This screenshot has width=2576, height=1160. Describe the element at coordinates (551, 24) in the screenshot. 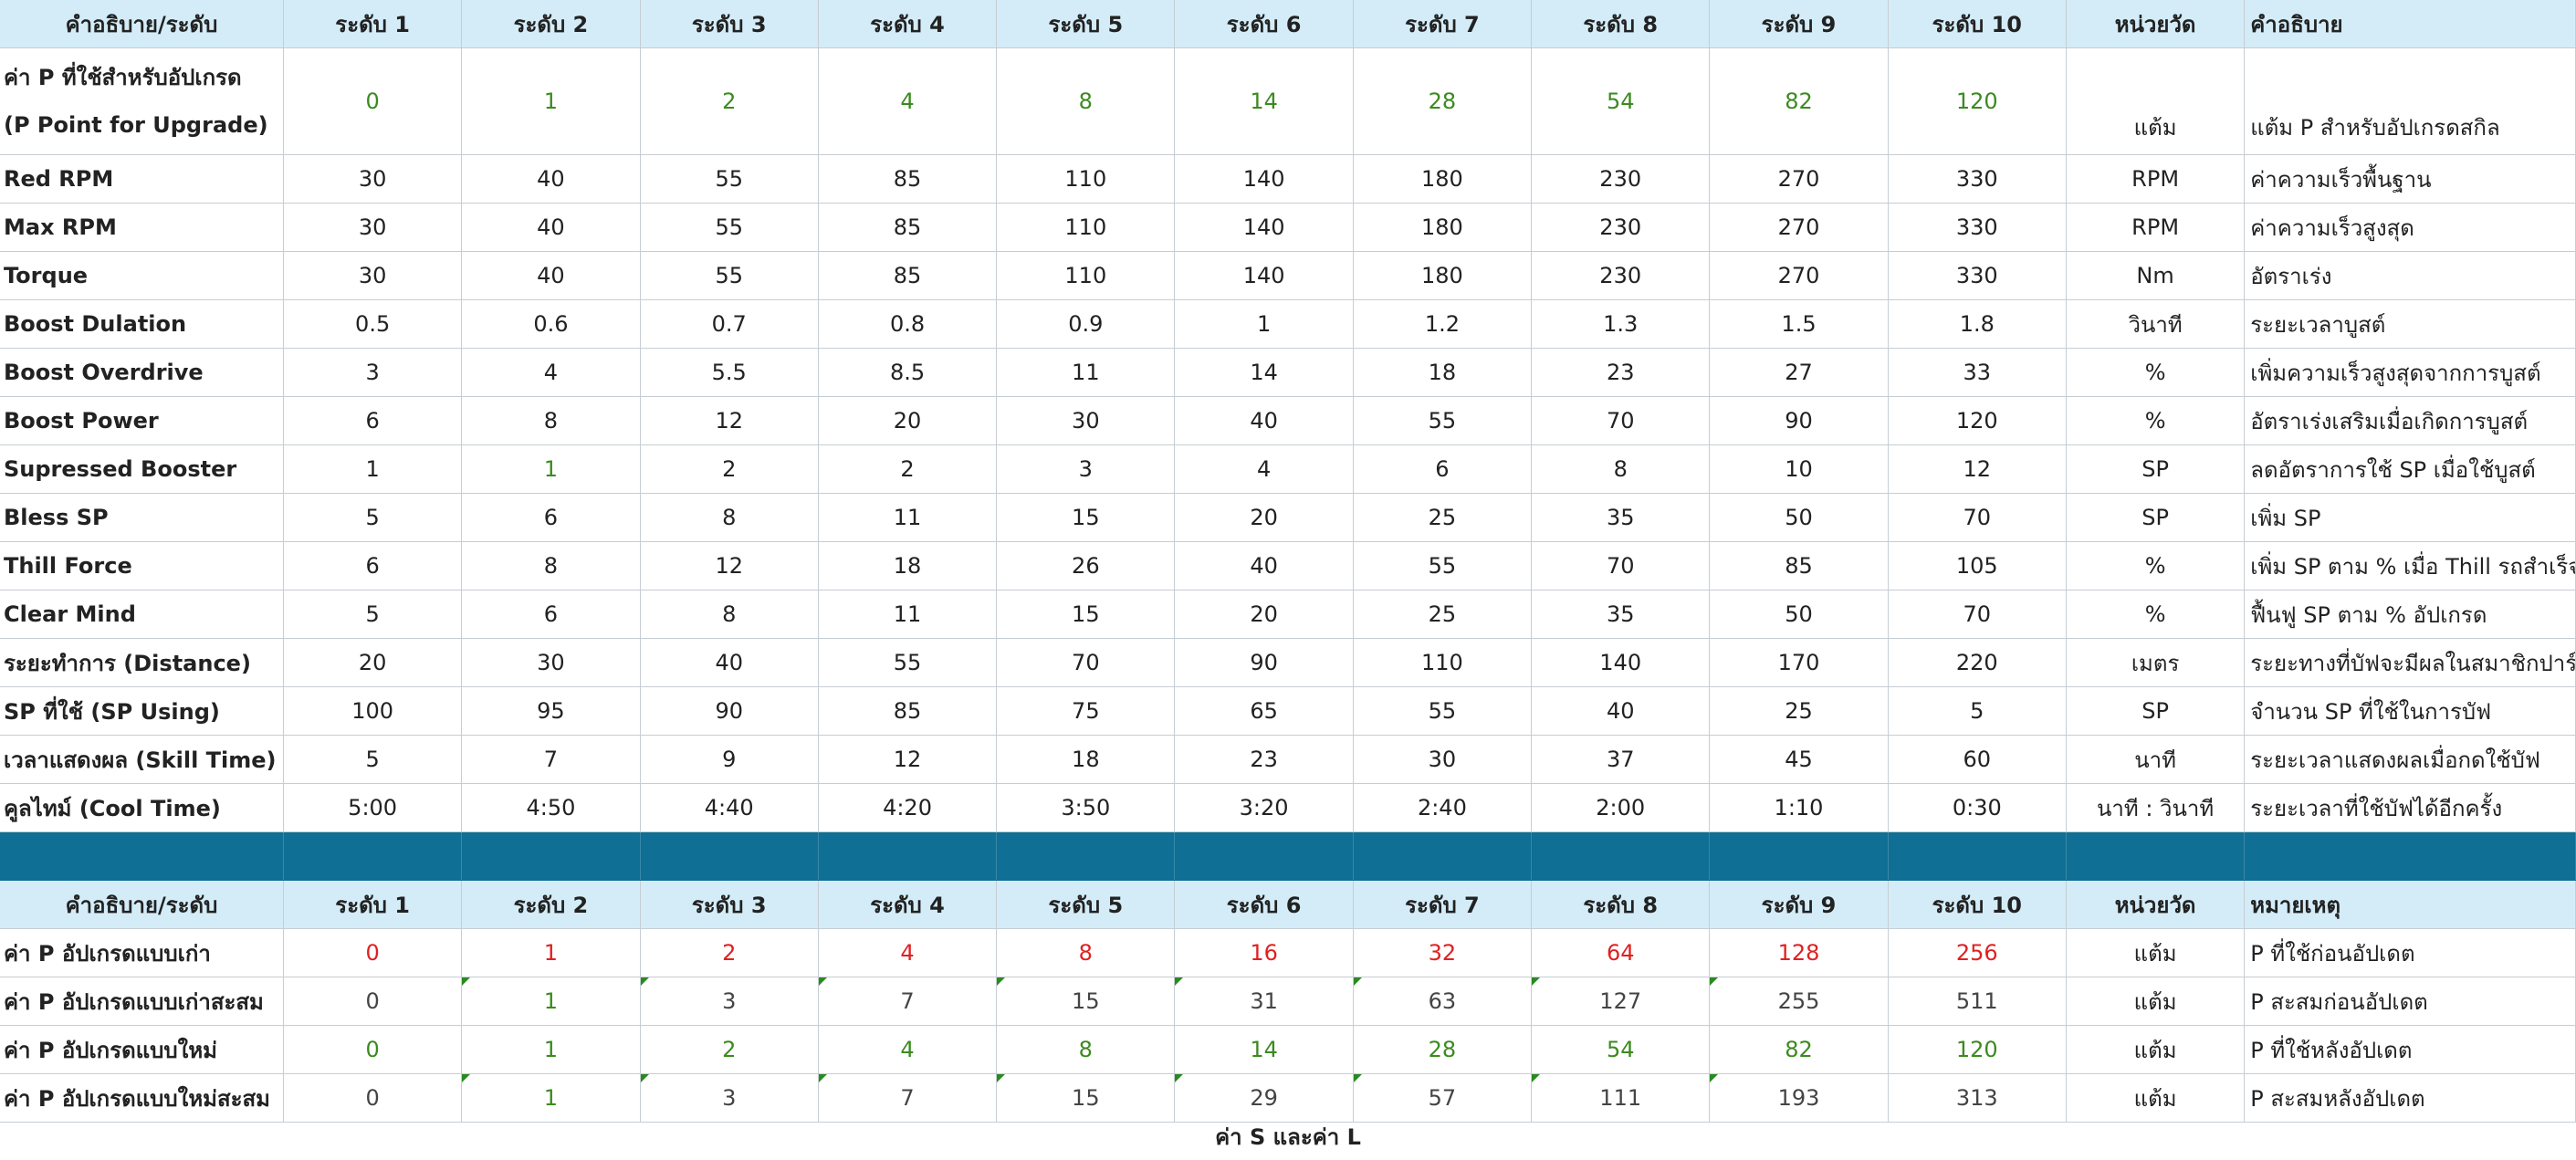

I see `header-cell: ระดับ 2` at that location.